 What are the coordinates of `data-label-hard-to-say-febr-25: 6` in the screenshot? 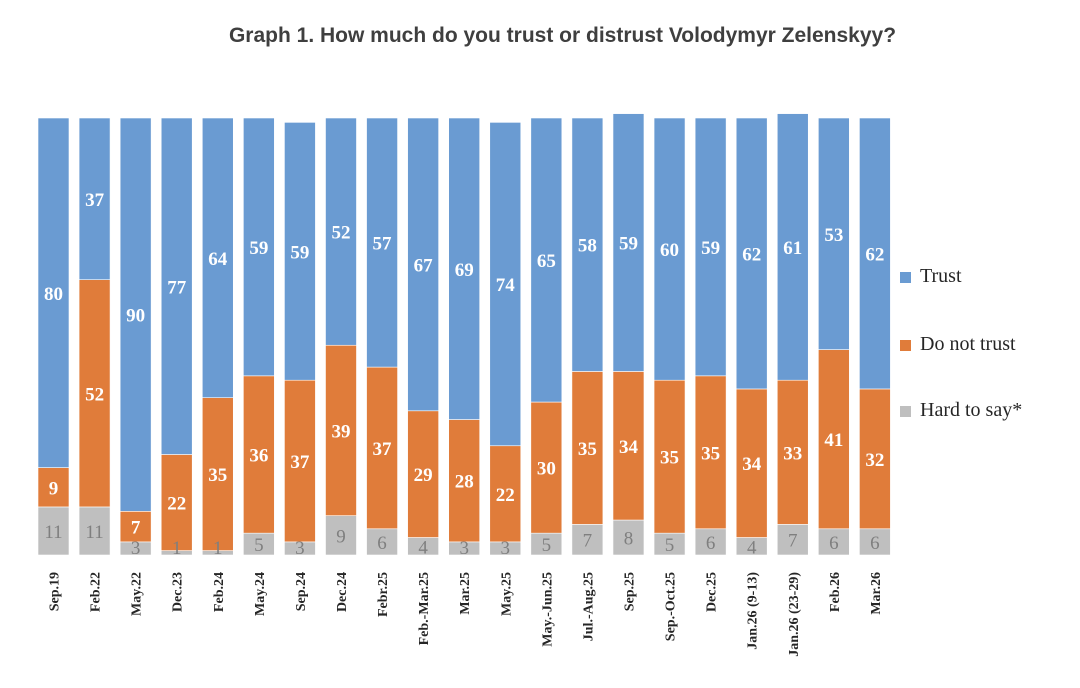 It's located at (382, 543).